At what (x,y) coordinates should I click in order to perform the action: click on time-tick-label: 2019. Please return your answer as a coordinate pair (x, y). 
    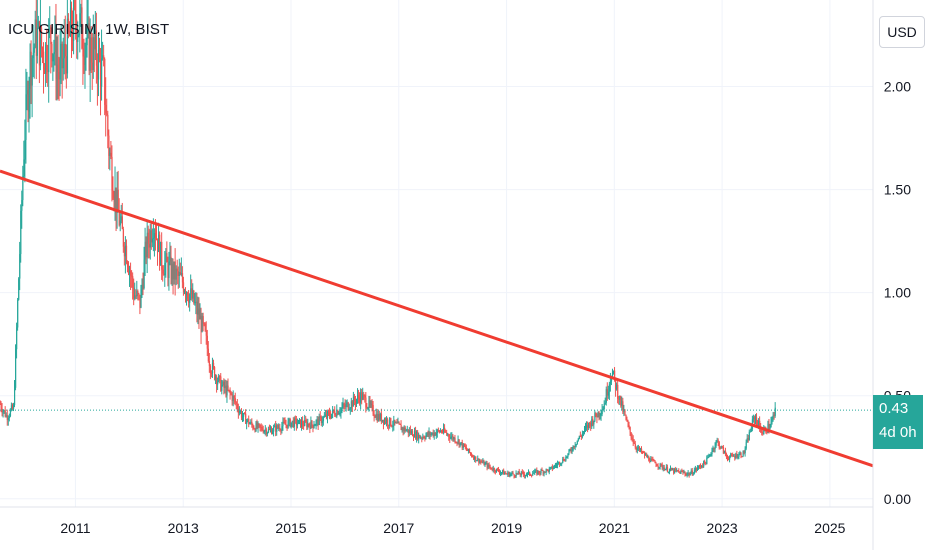
    Looking at the image, I should click on (506, 528).